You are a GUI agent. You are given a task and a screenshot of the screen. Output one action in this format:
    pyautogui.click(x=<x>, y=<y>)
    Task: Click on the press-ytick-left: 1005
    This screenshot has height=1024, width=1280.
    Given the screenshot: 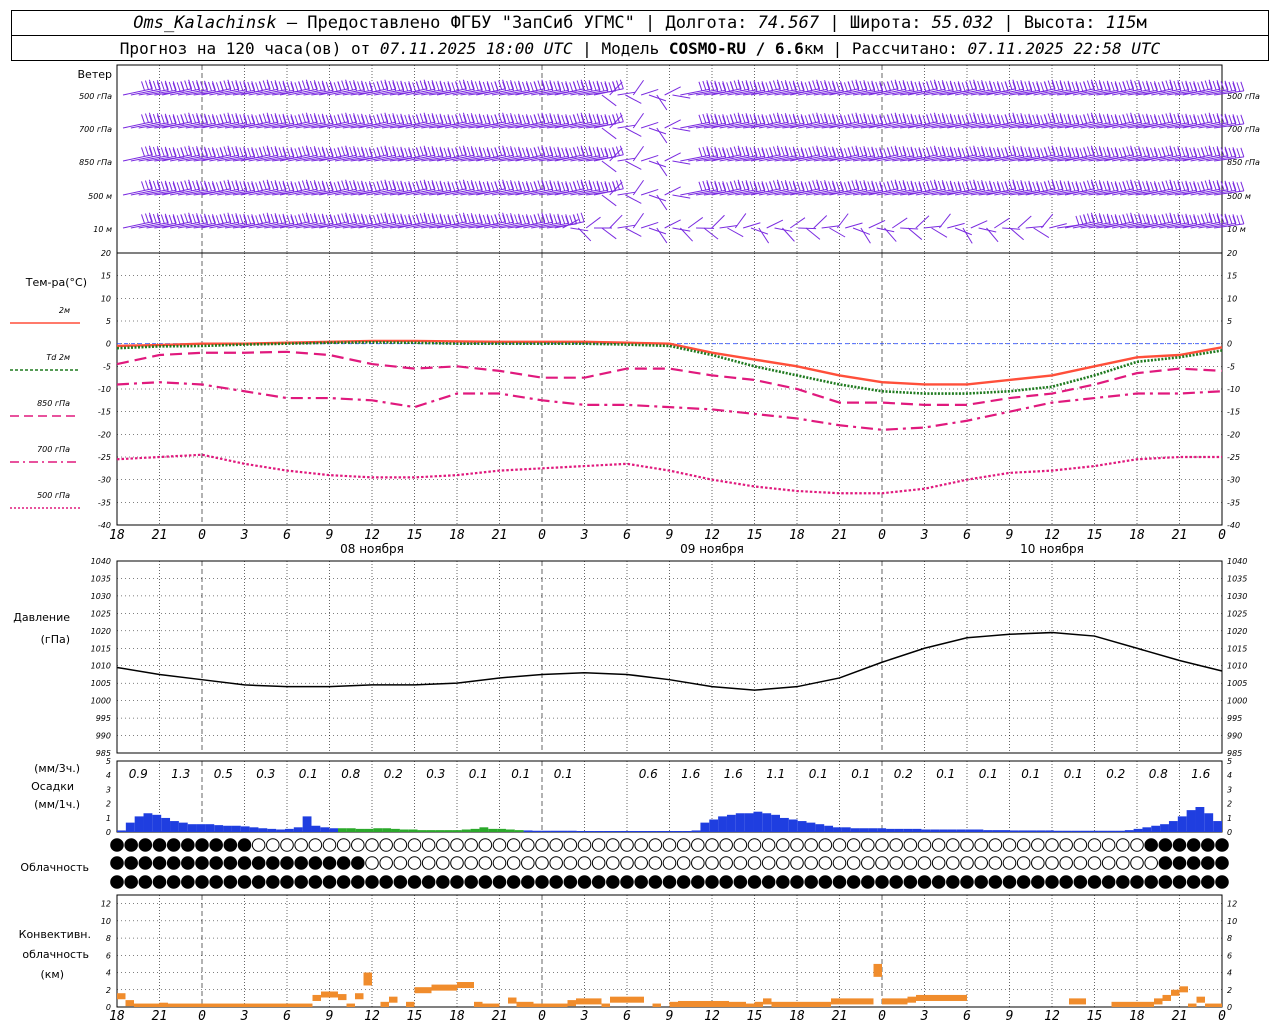 What is the action you would take?
    pyautogui.click(x=101, y=683)
    